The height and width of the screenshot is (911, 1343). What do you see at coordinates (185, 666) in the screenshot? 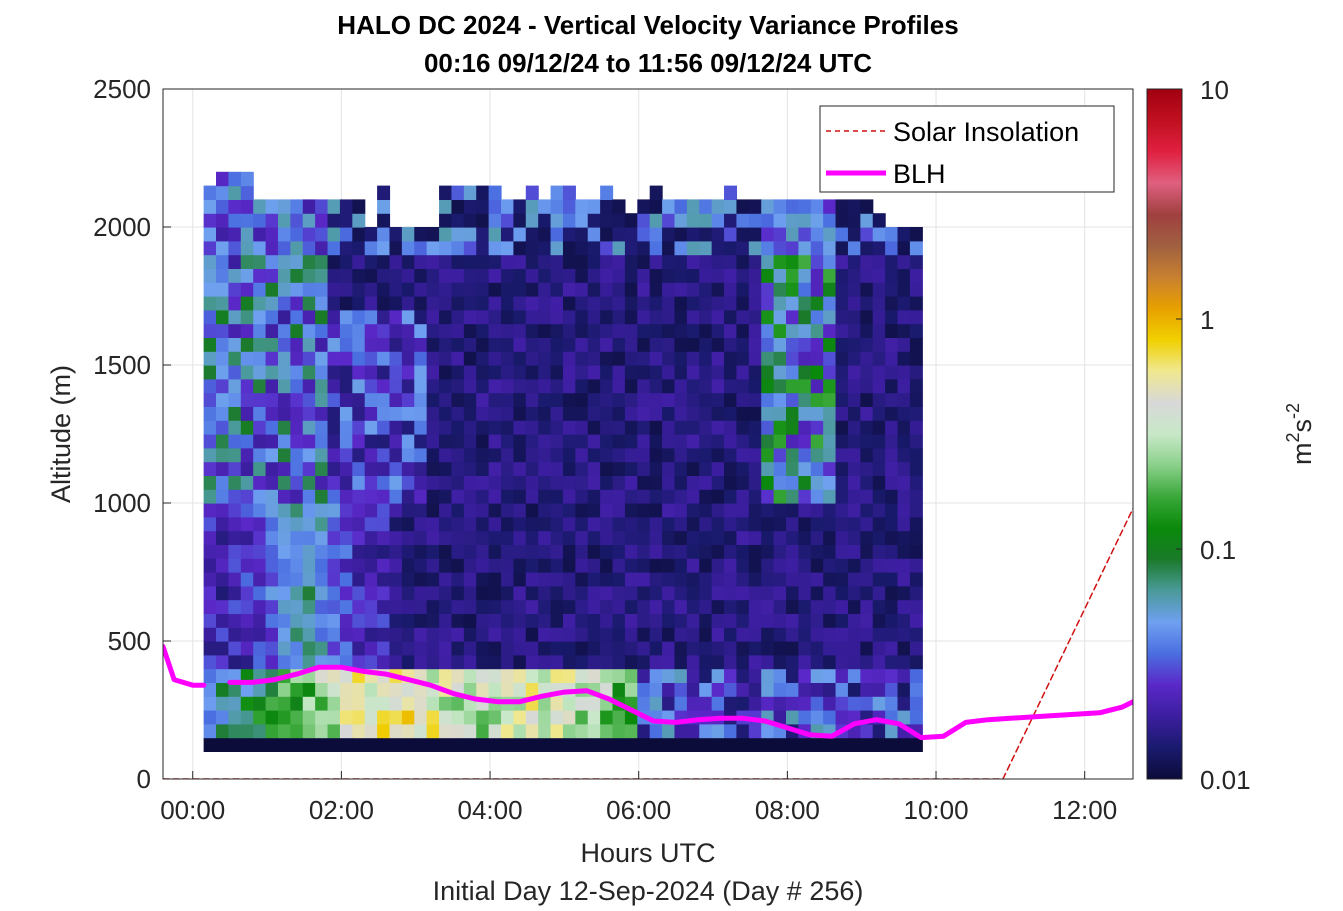
I see `blh-line` at bounding box center [185, 666].